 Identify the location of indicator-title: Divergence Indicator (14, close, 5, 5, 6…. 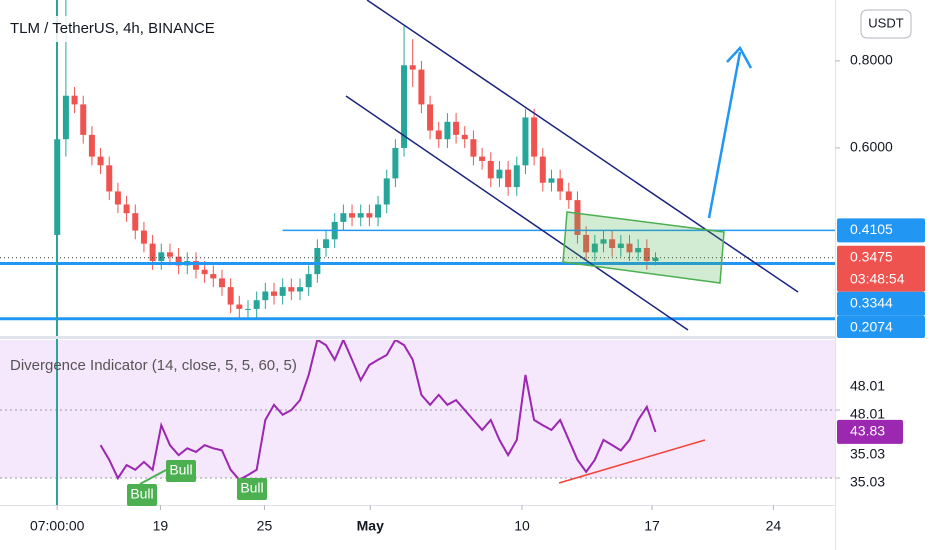
(153, 365).